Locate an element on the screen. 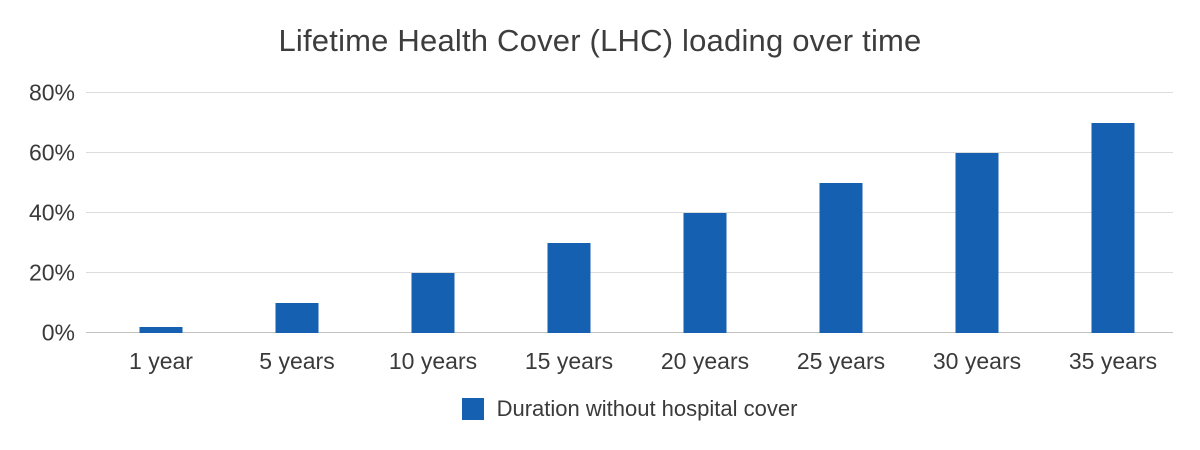 The image size is (1200, 450). y-axis-tick-label: 0% is located at coordinates (58, 332).